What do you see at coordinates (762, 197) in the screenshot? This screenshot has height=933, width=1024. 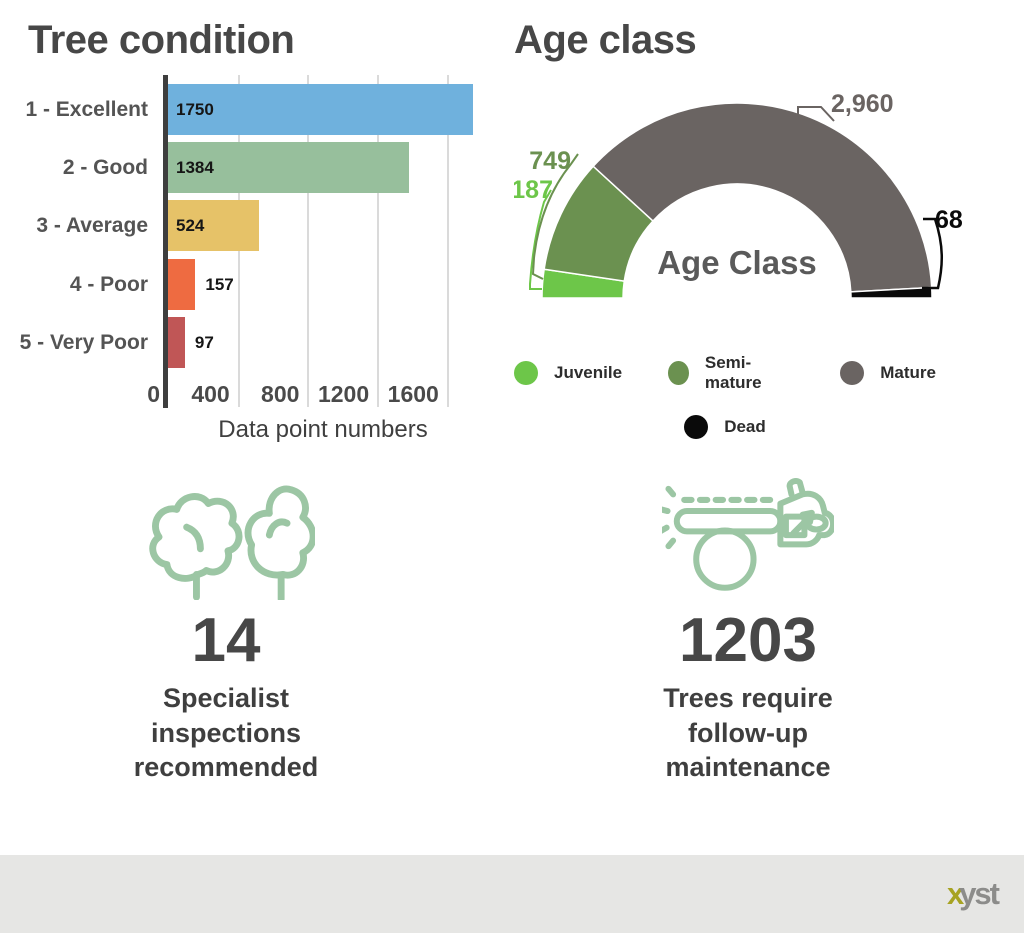 I see `gauge-segment-mature` at bounding box center [762, 197].